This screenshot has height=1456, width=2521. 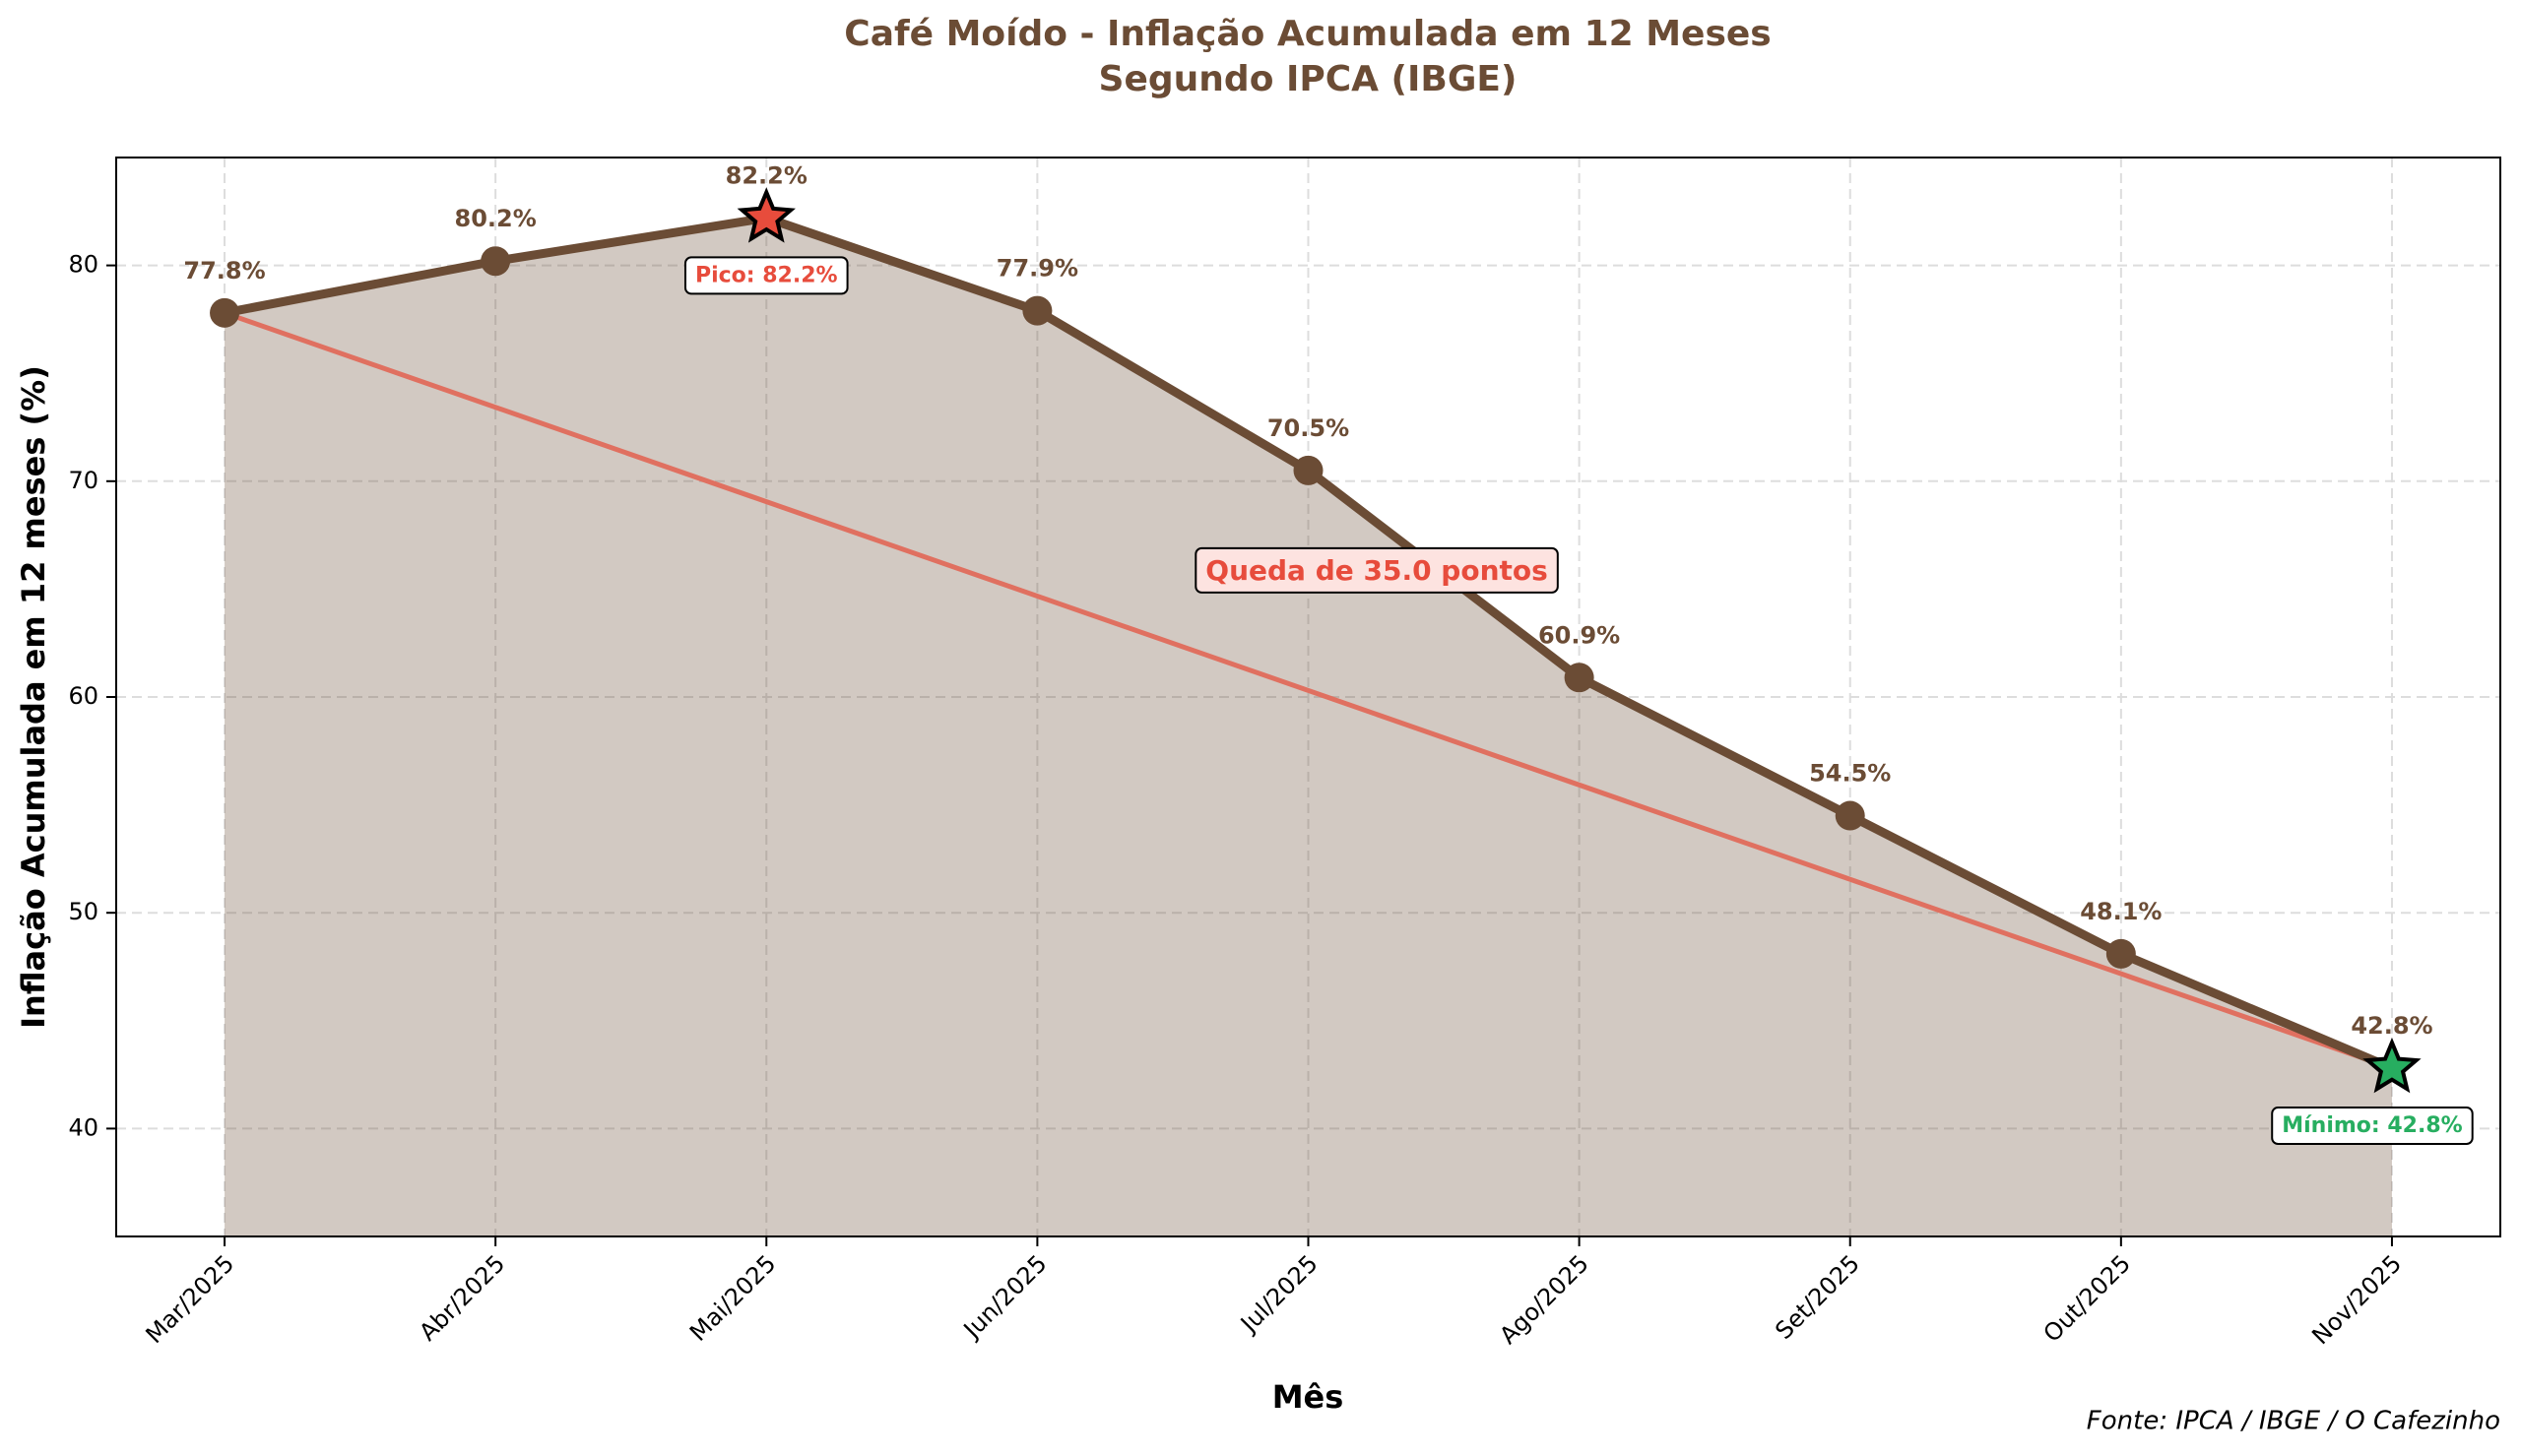 I want to click on min-annotation-box, so click(x=2372, y=1126).